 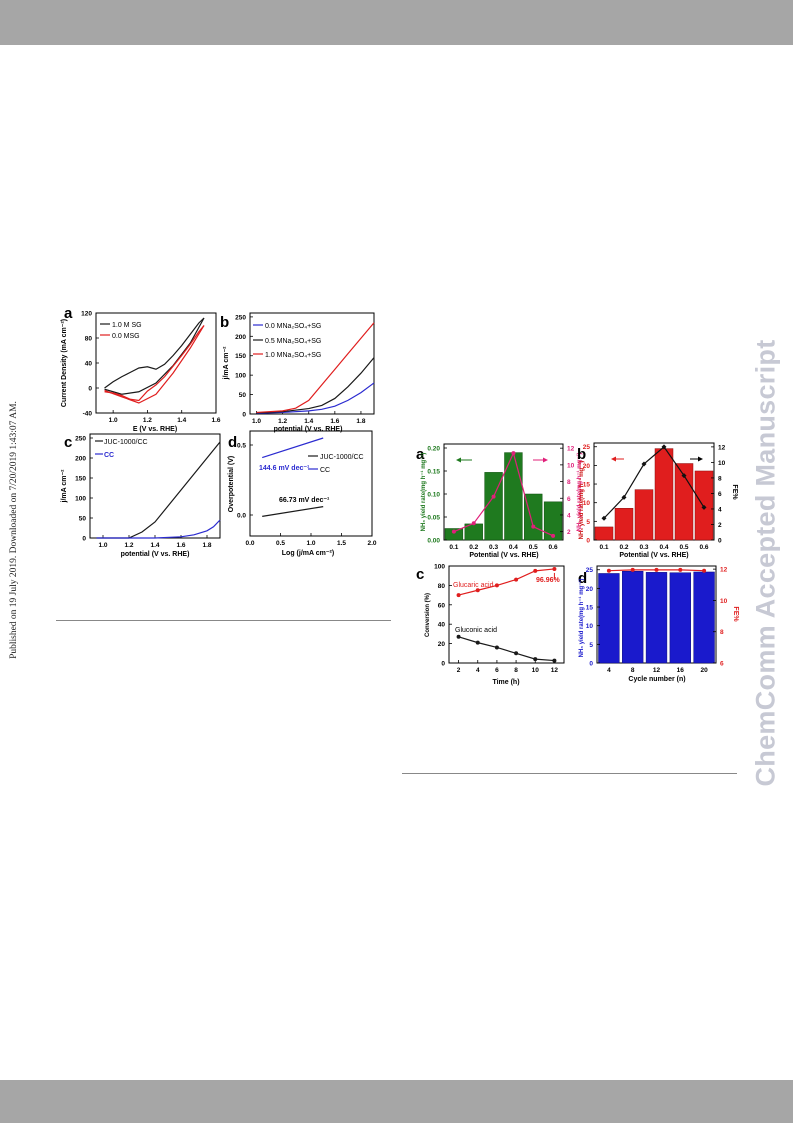 What do you see at coordinates (256, 421) in the screenshot?
I see `x-tick-label: 1.0` at bounding box center [256, 421].